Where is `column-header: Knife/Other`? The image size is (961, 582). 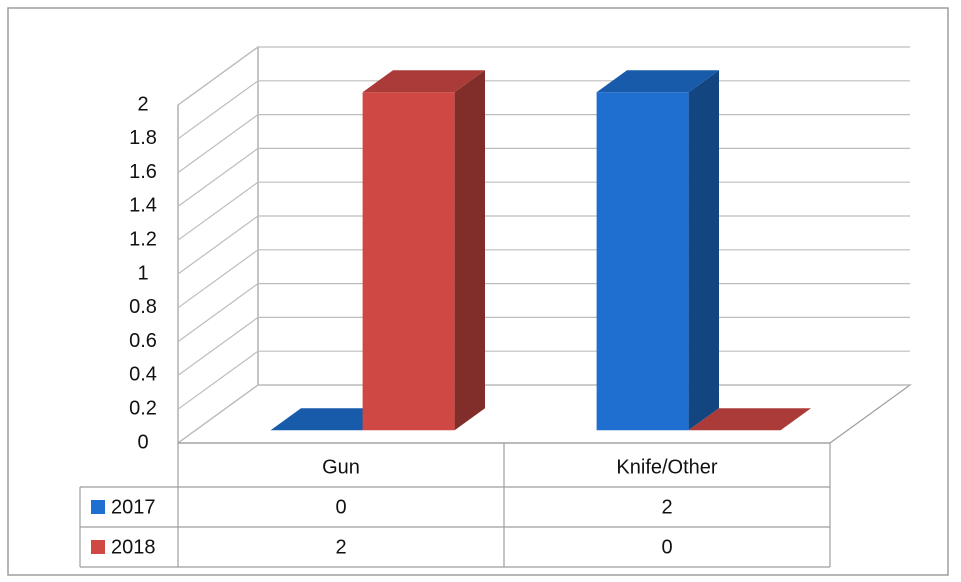
column-header: Knife/Other is located at coordinates (667, 467).